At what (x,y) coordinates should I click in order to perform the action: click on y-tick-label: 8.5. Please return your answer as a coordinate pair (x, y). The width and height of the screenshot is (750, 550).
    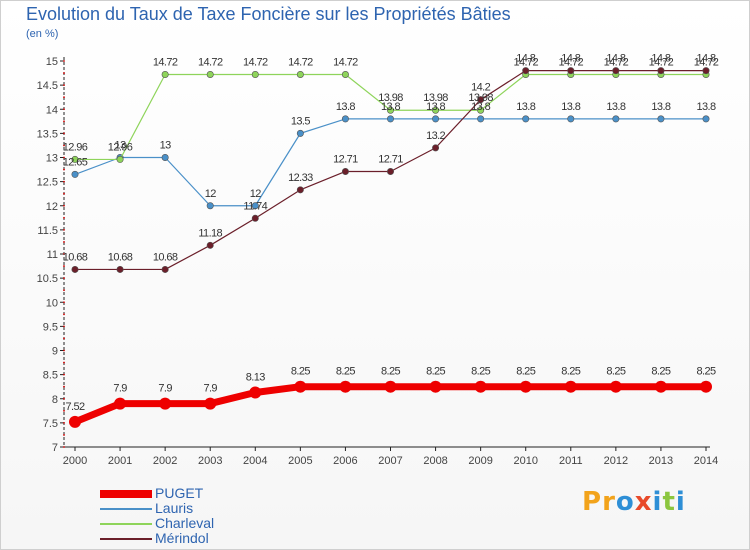
    Looking at the image, I should click on (50, 376).